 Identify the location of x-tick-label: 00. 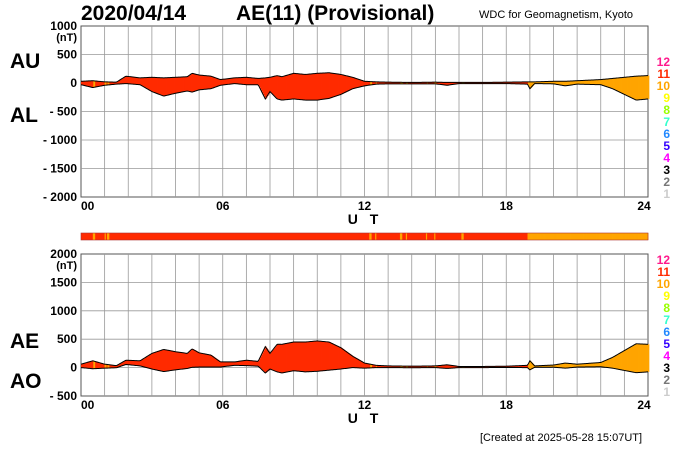
(88, 405).